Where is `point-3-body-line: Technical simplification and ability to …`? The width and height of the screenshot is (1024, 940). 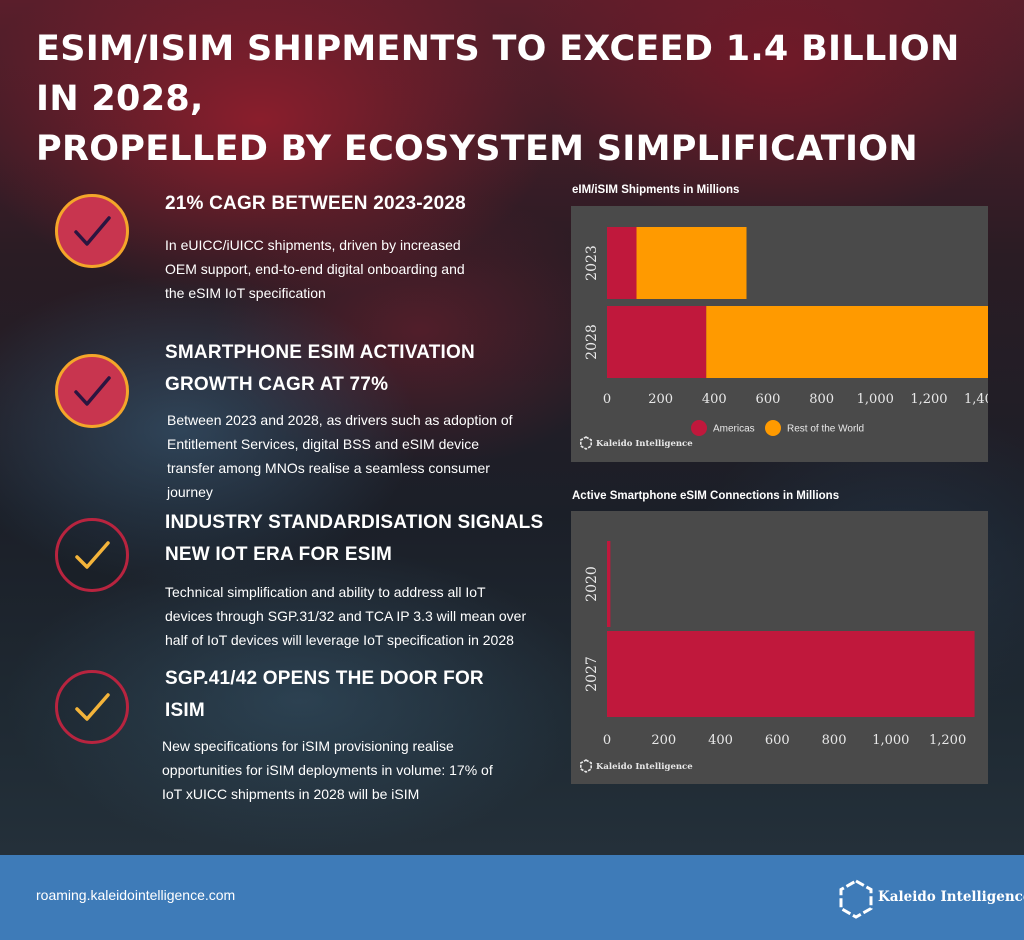 point-3-body-line: Technical simplification and ability to … is located at coordinates (325, 592).